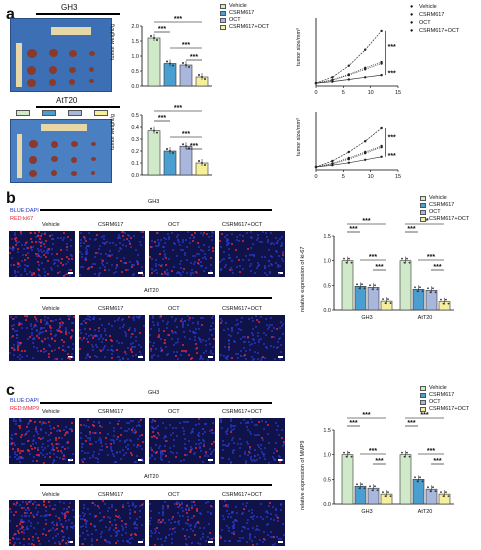 The image size is (481, 550). What do you see at coordinates (51, 309) in the screenshot?
I see `b-col-vehicle-2: Vehicle` at bounding box center [51, 309].